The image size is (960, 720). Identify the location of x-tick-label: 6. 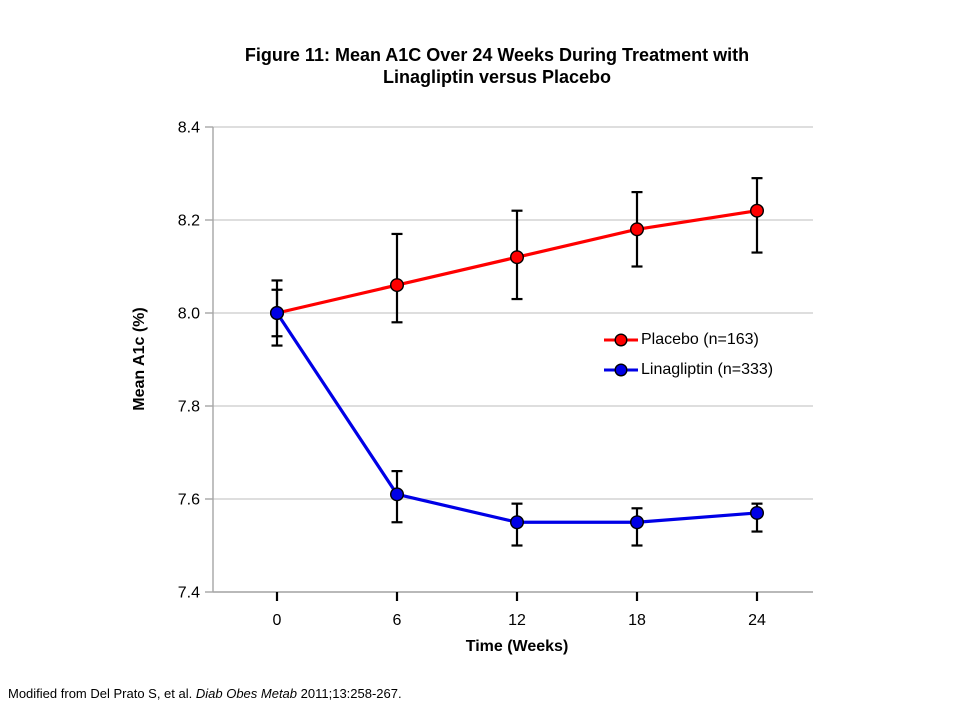
(397, 620).